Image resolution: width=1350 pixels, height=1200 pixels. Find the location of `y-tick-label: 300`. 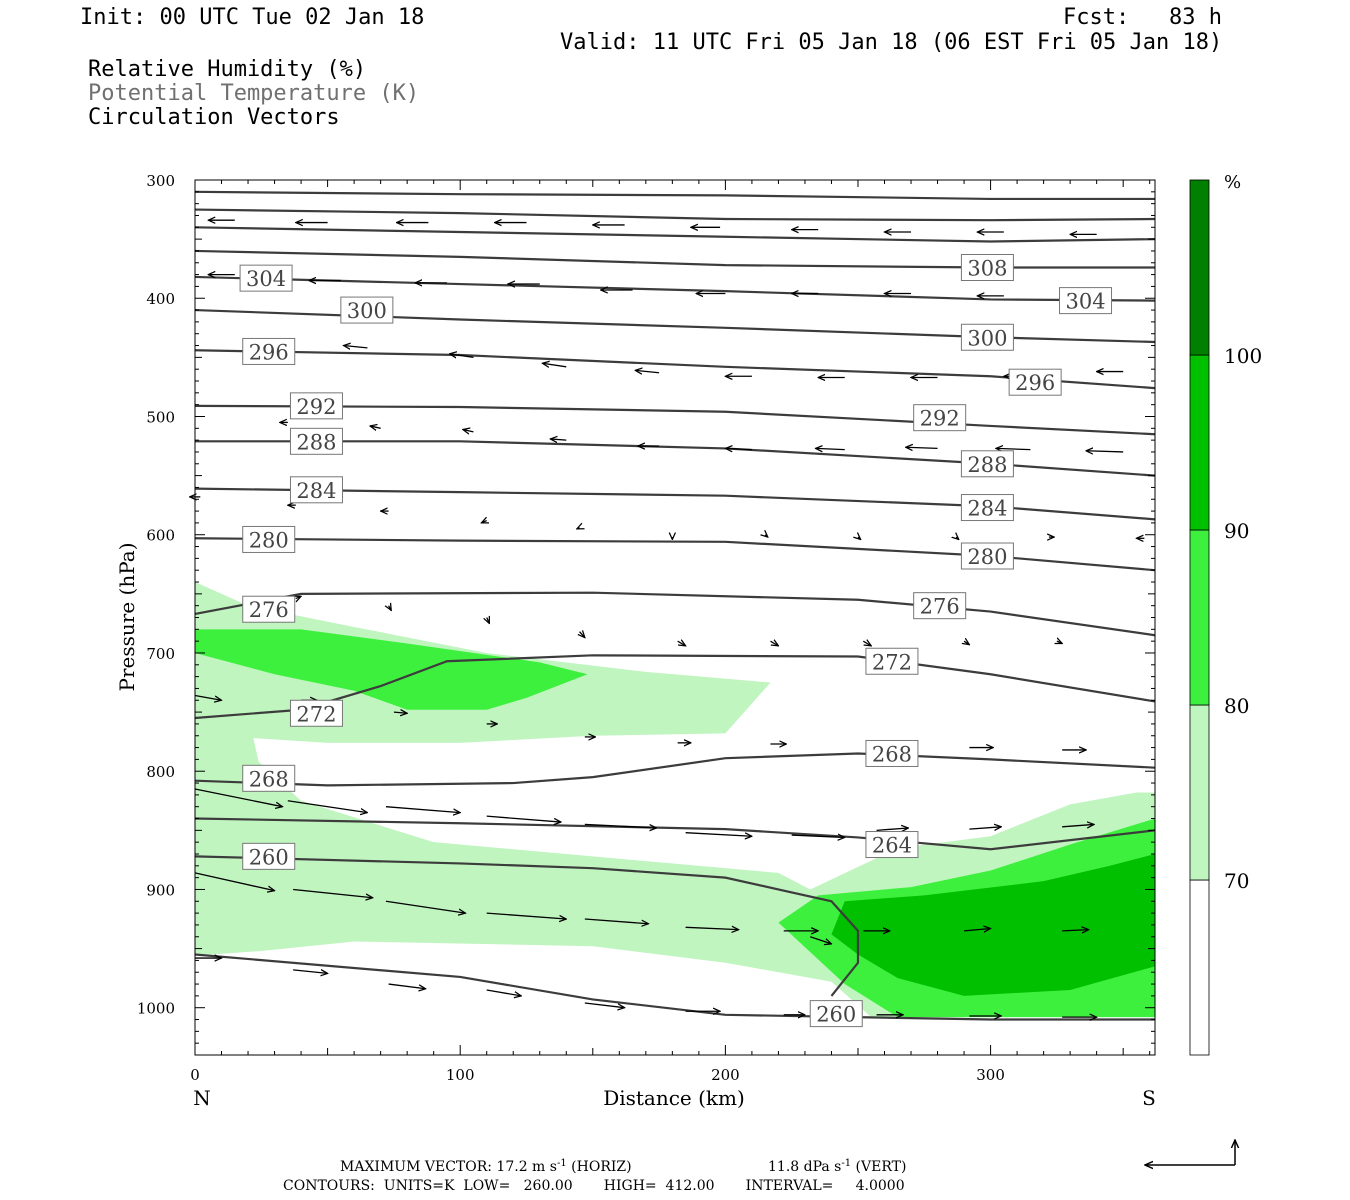

y-tick-label: 300 is located at coordinates (160, 181).